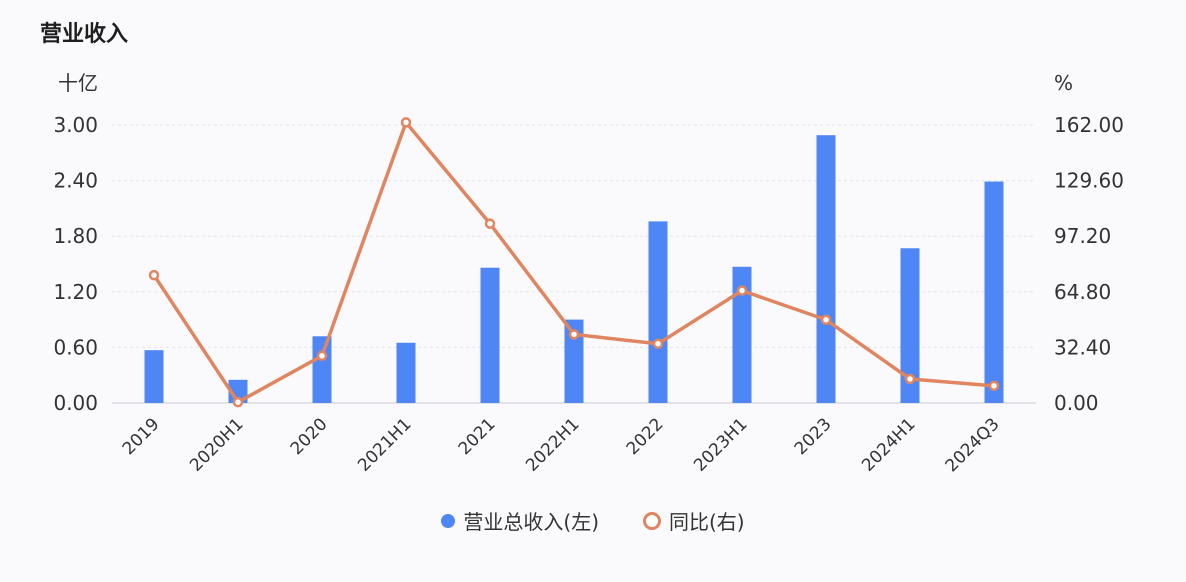  I want to click on y-right-tick-label: 0.00, so click(1076, 403).